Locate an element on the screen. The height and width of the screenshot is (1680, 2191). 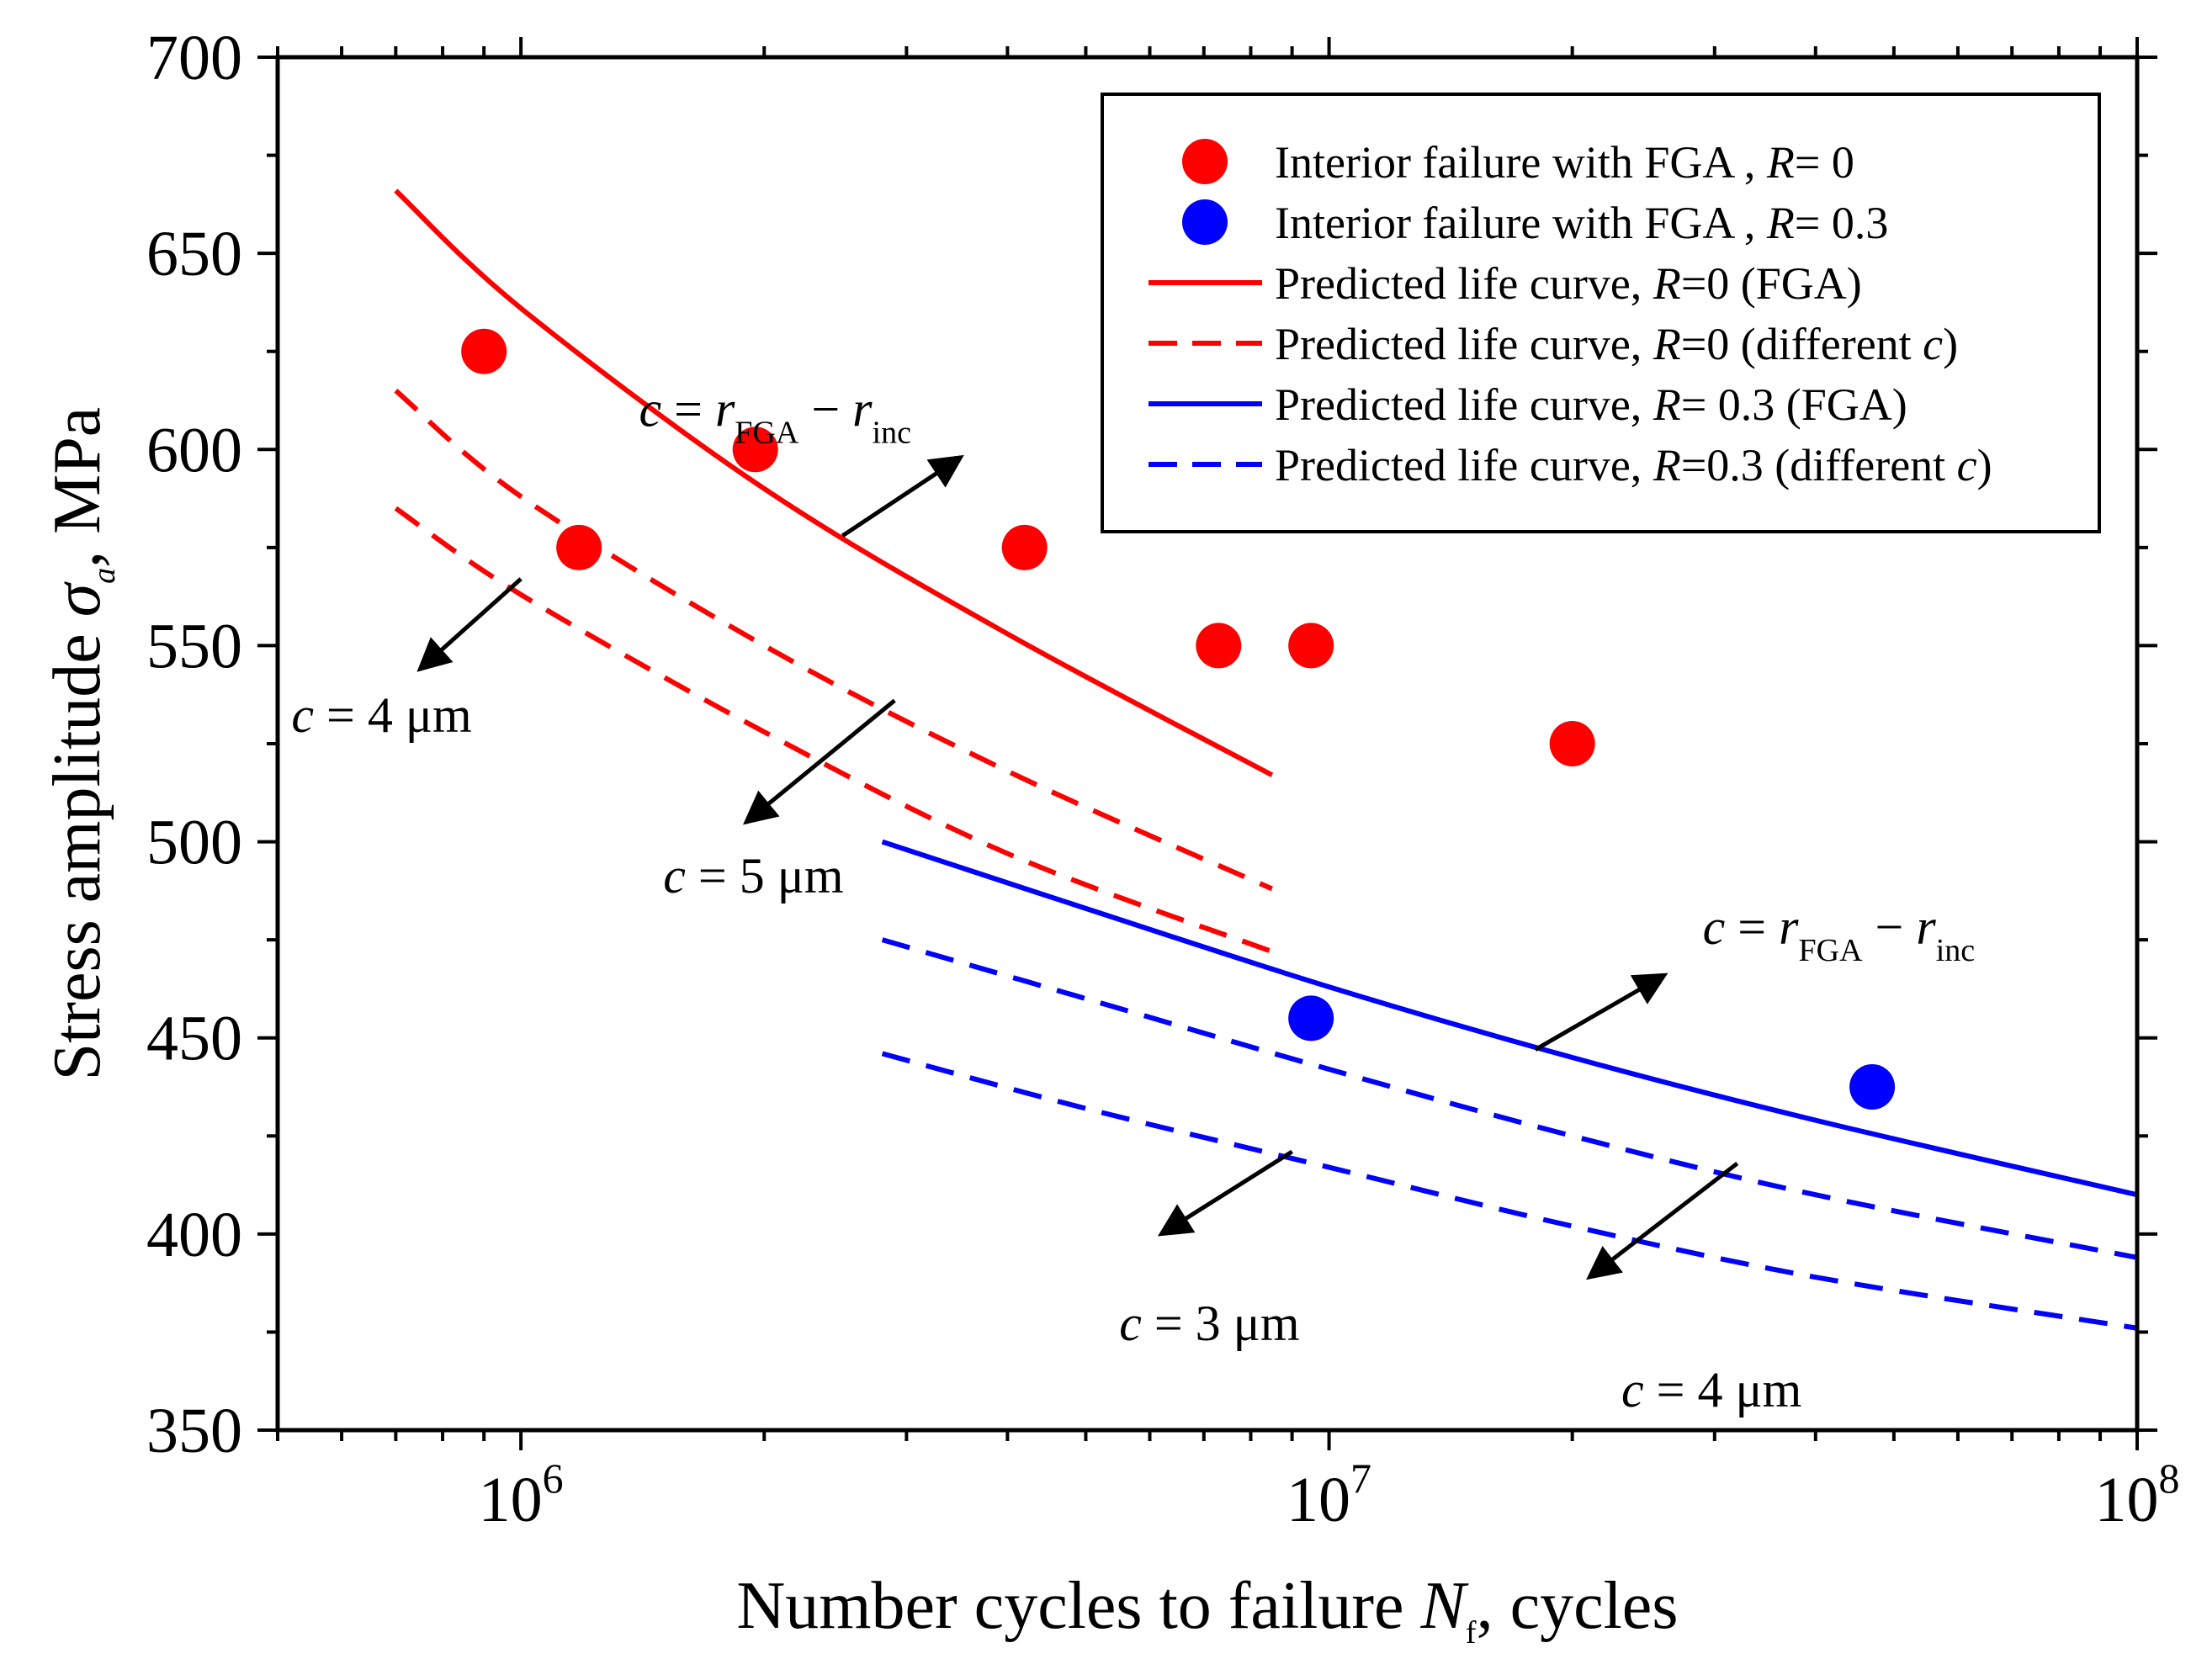
y-tick-label: 450 is located at coordinates (194, 1039).